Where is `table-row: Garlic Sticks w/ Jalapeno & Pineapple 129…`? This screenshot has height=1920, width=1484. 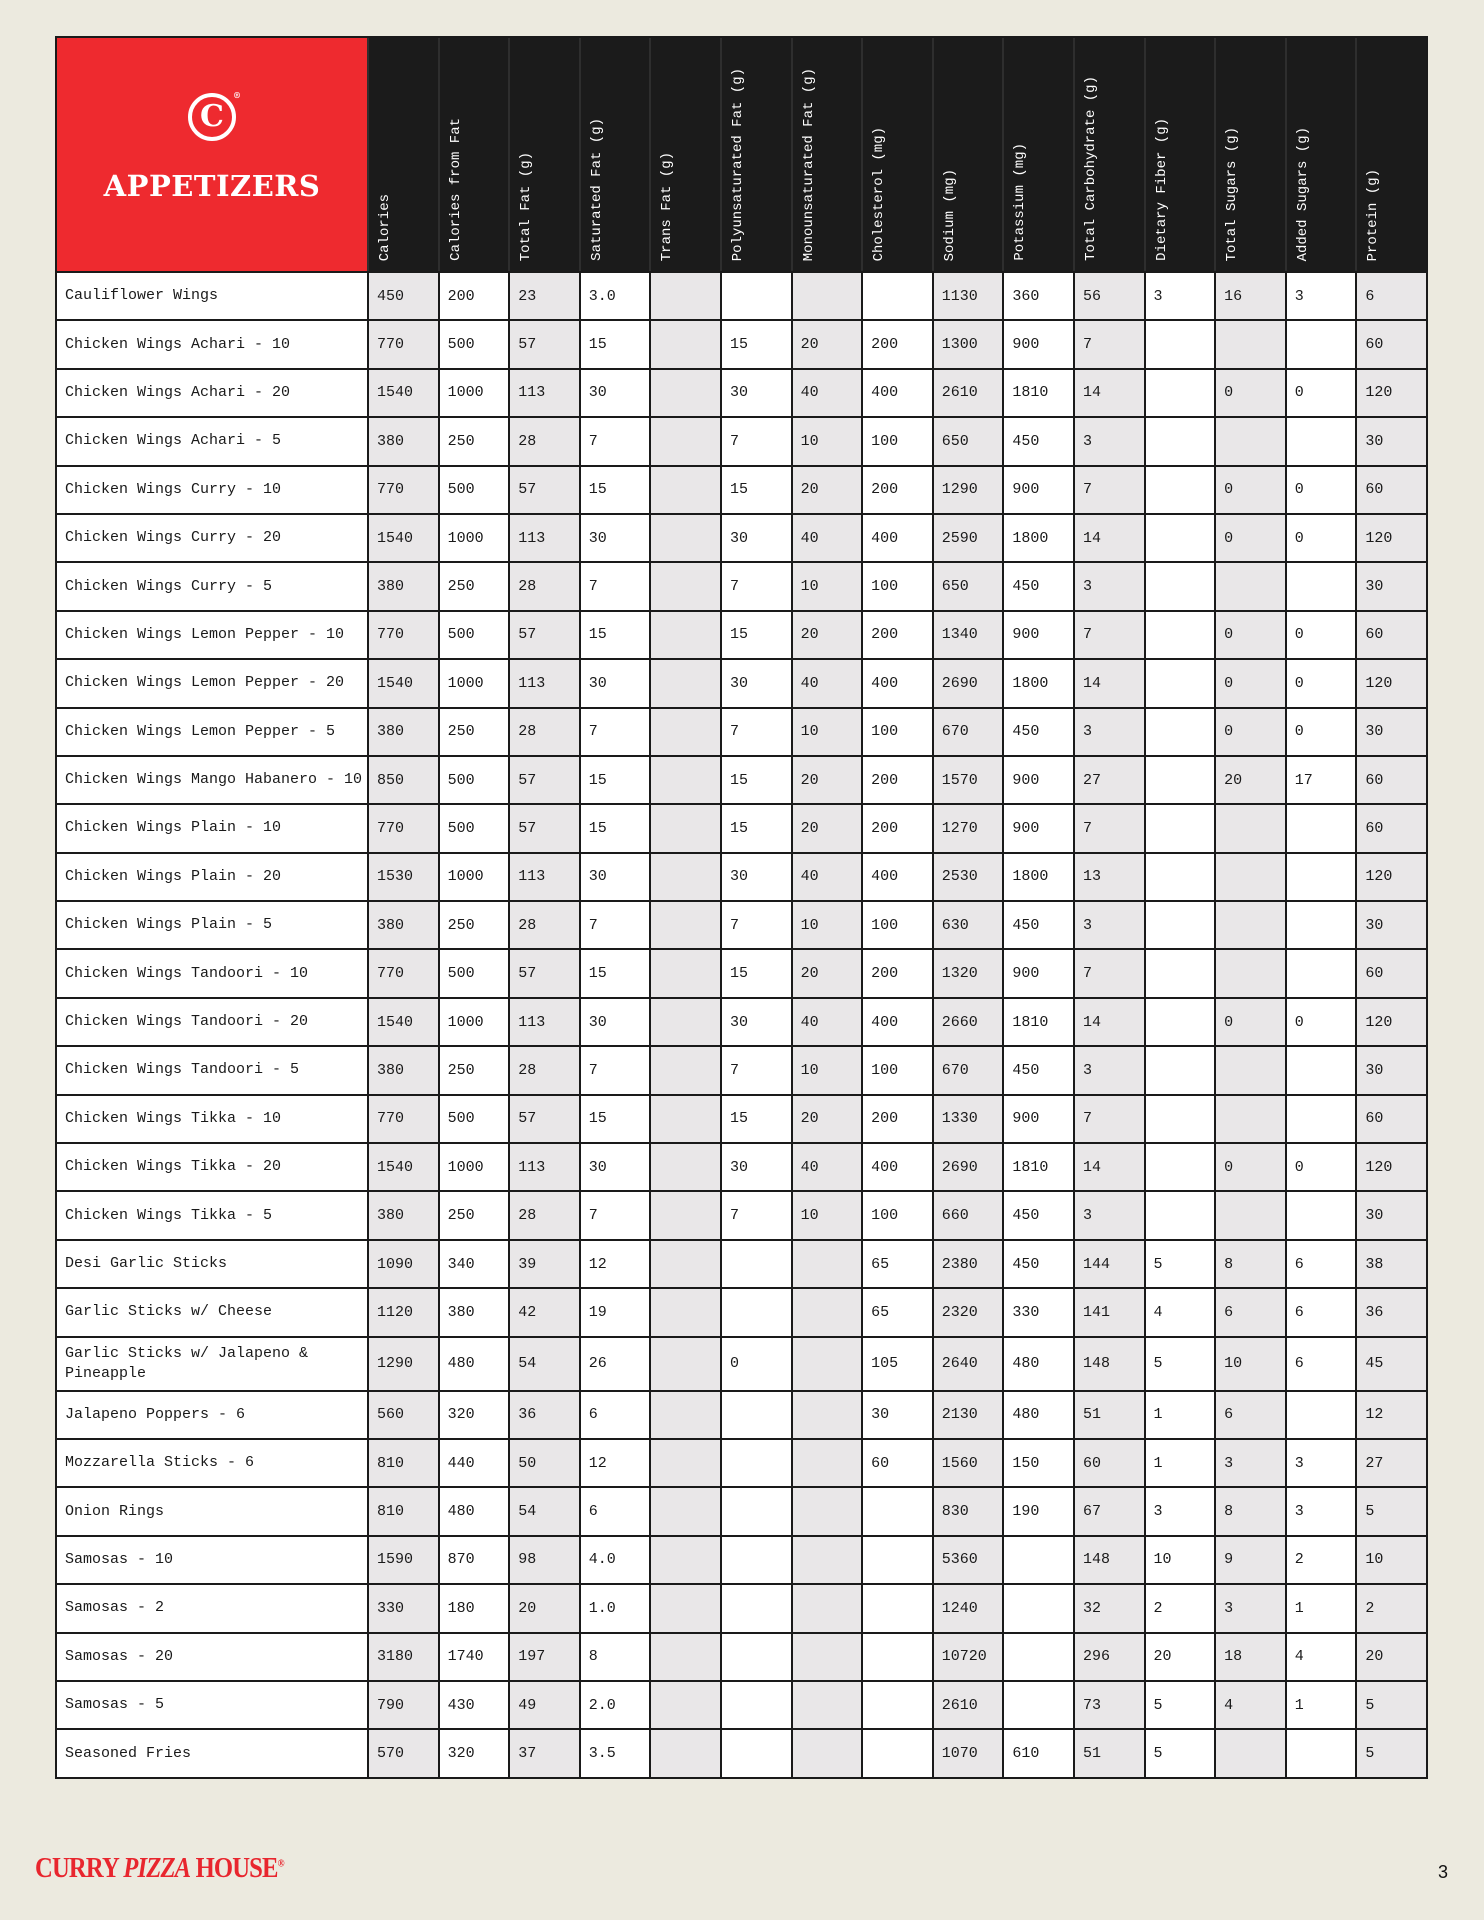
table-row: Garlic Sticks w/ Jalapeno & Pineapple 129… is located at coordinates (741, 1362).